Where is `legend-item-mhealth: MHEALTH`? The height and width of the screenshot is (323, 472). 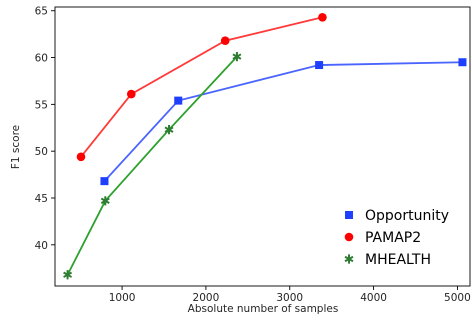 legend-item-mhealth: MHEALTH is located at coordinates (387, 260).